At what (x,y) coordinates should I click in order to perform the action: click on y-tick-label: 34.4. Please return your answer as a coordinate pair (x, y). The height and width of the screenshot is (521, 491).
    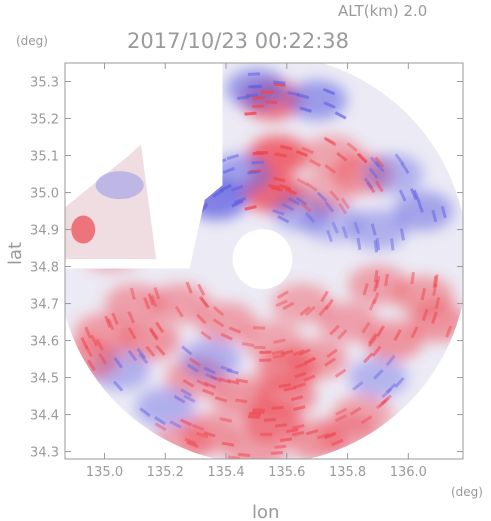
    Looking at the image, I should click on (44, 416).